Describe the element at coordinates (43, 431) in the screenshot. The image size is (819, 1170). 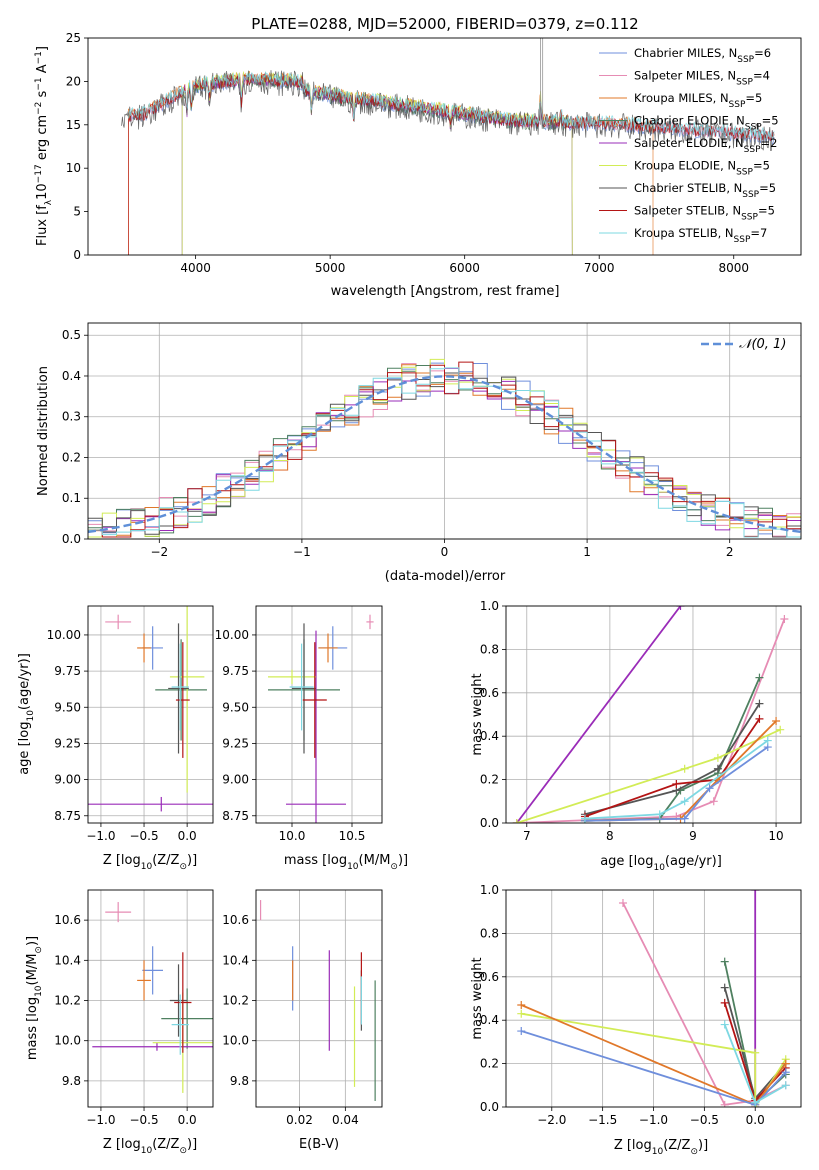
I see `residuals-ylabel: Normed distribution` at that location.